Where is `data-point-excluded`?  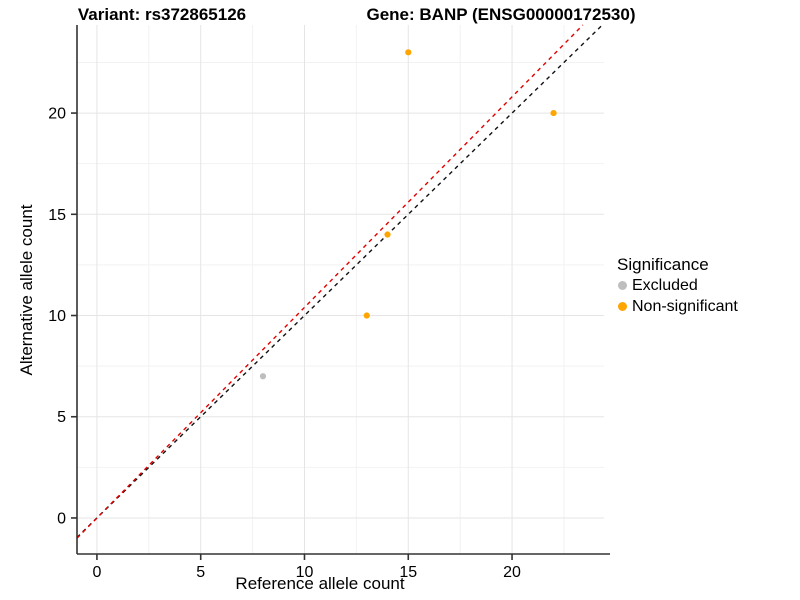
data-point-excluded is located at coordinates (263, 376).